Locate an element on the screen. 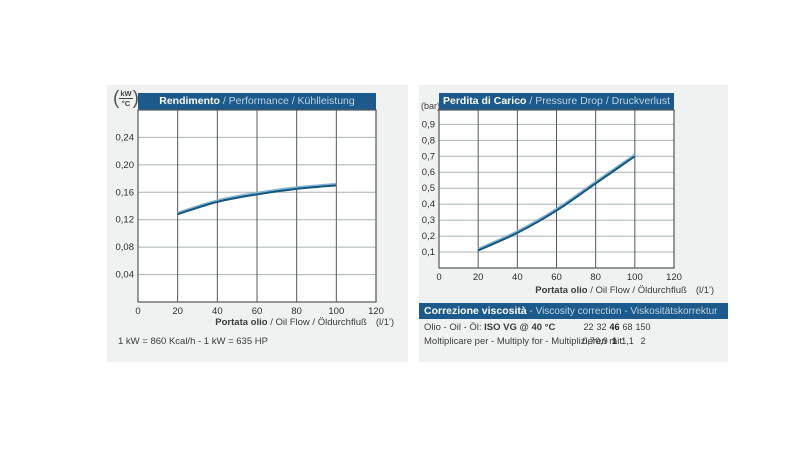  viscosity-value: 2 is located at coordinates (643, 340).